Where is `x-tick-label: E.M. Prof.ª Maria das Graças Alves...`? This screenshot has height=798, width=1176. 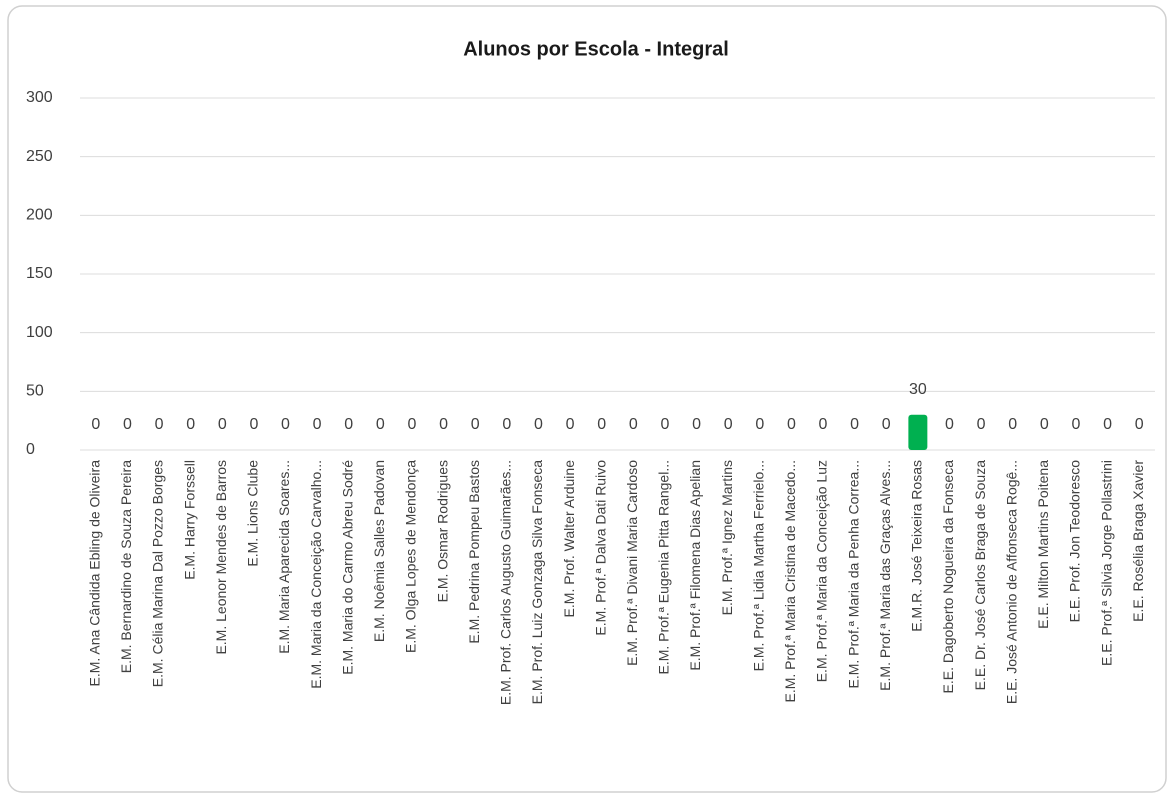
x-tick-label: E.M. Prof.ª Maria das Graças Alves... is located at coordinates (885, 575).